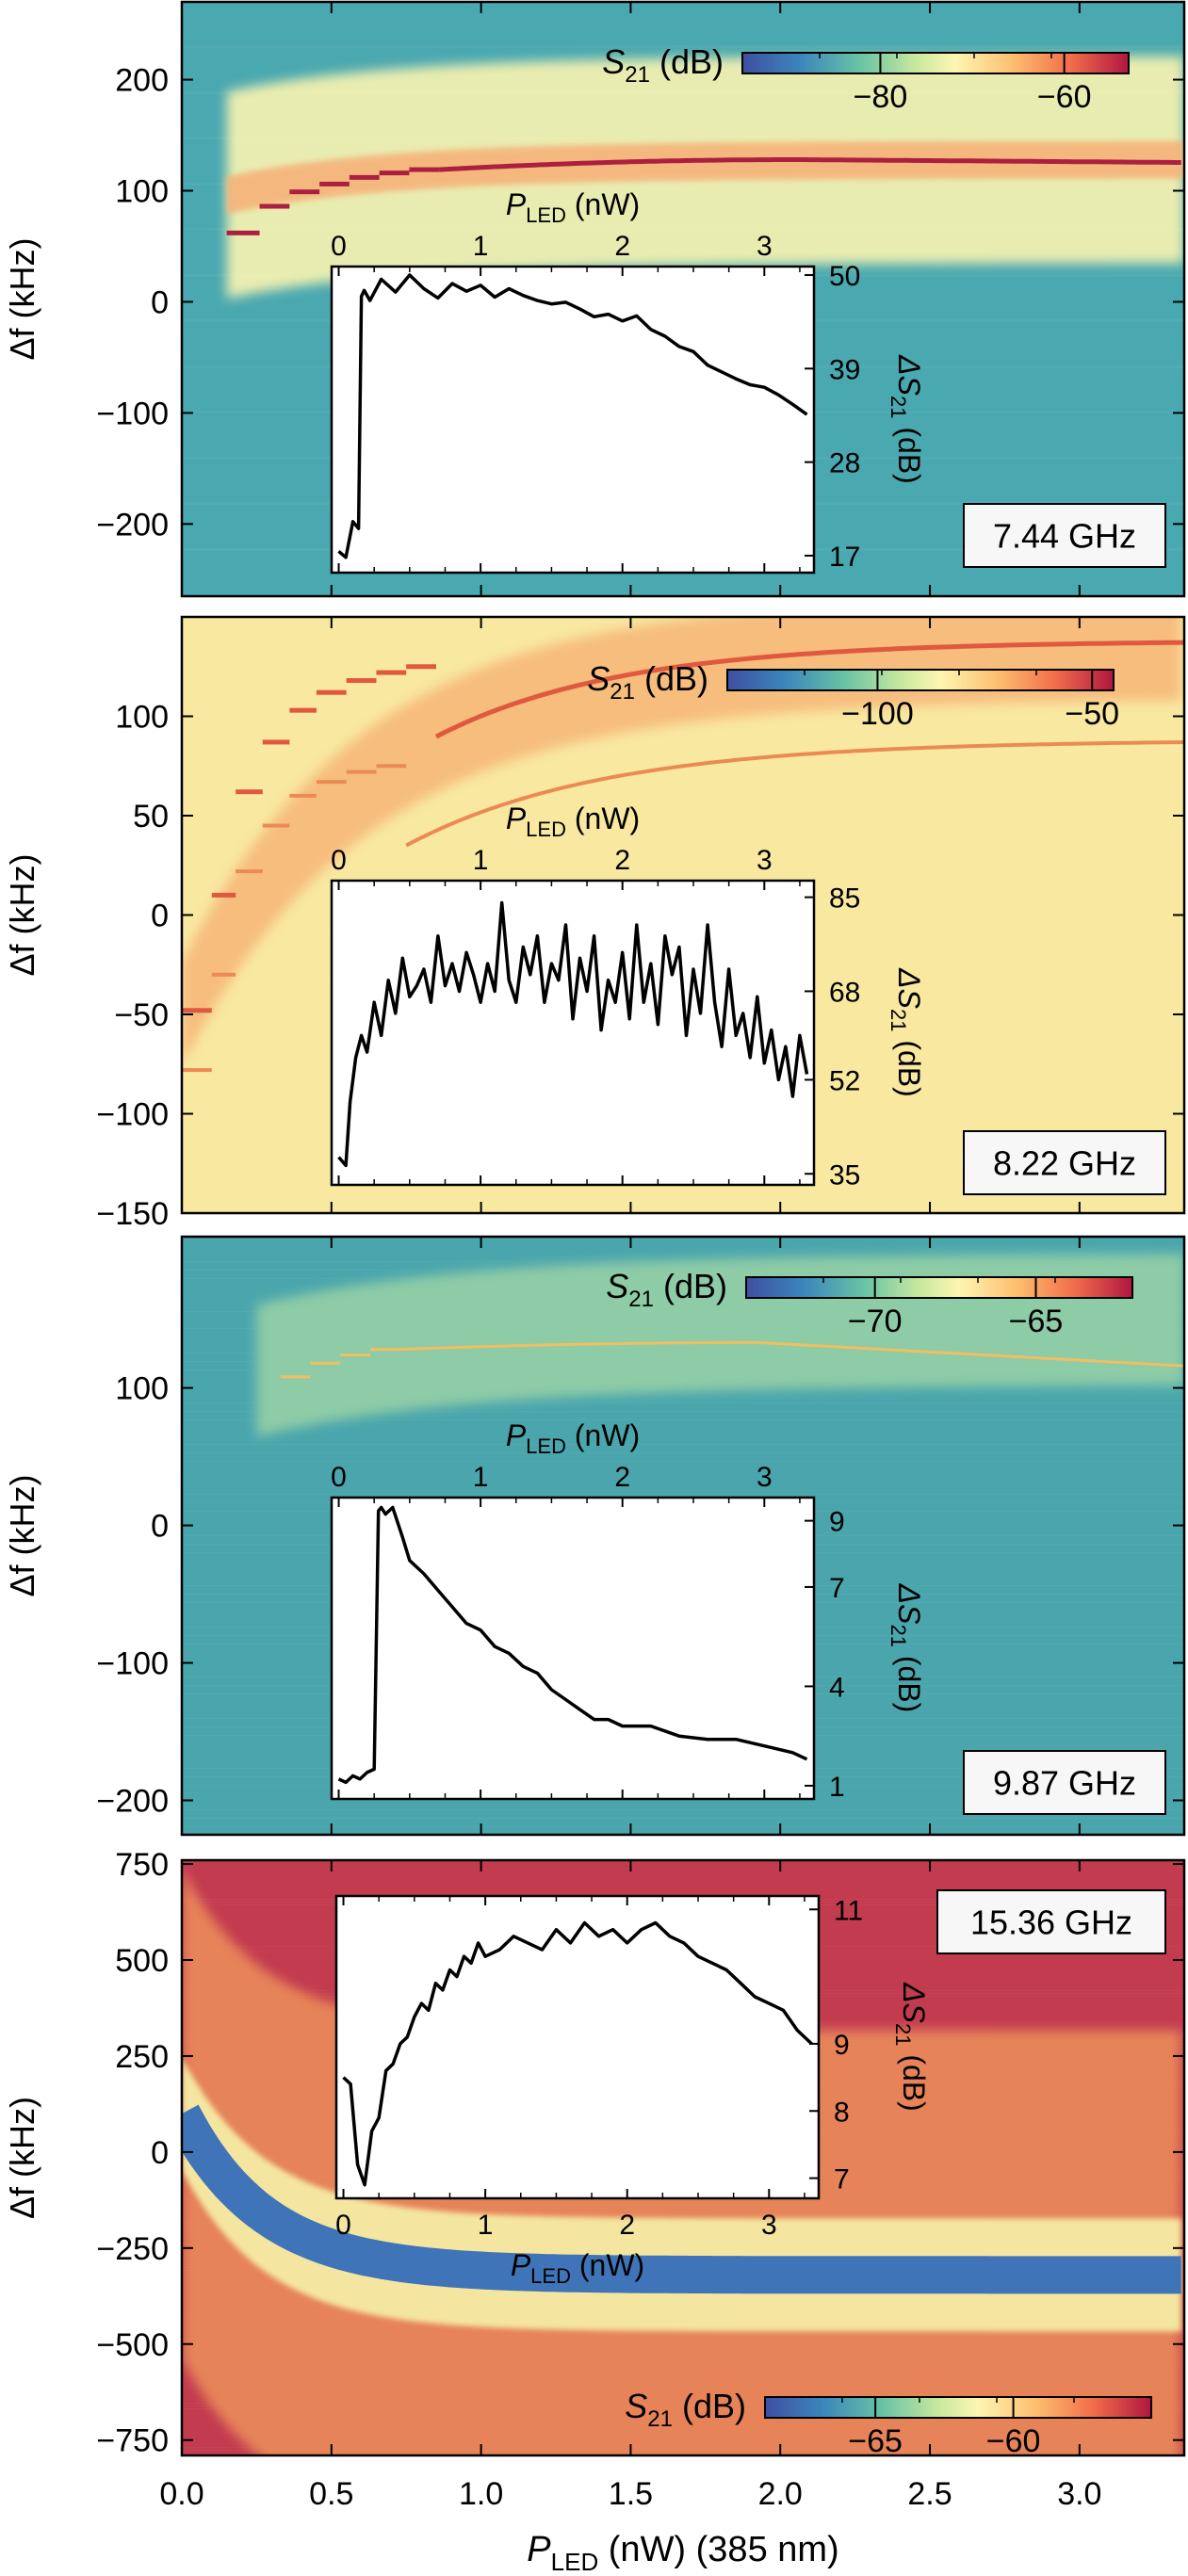 The width and height of the screenshot is (1188, 2576). Describe the element at coordinates (1051, 1923) in the screenshot. I see `frequency-label-text: 15.36 GHz` at that location.